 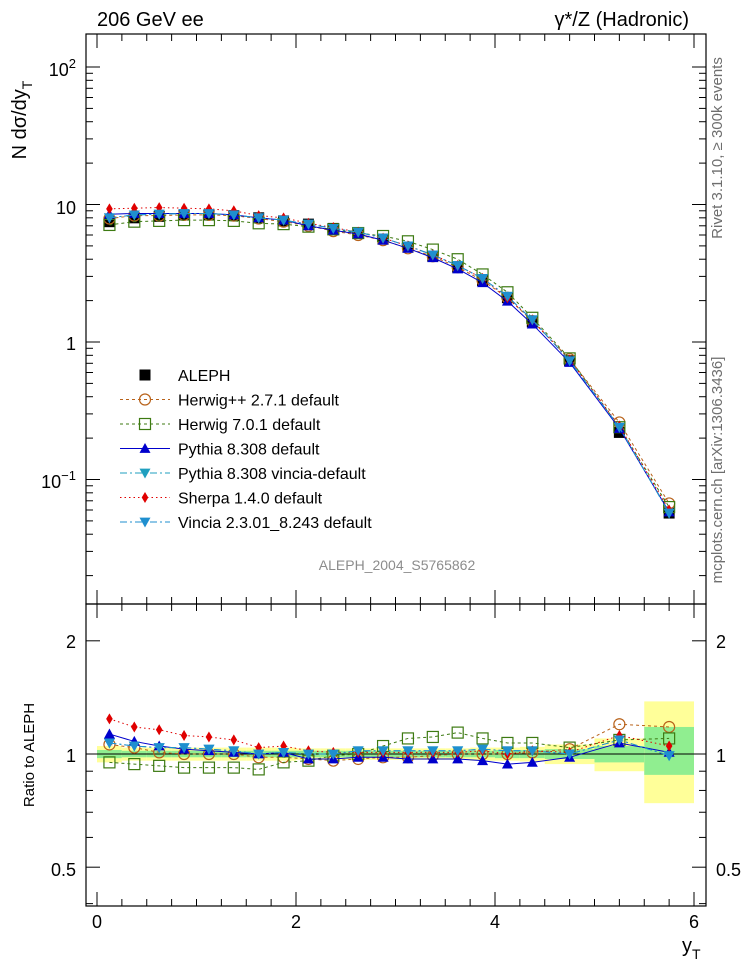 What do you see at coordinates (721, 756) in the screenshot?
I see `ratio-ytick-1-right: 1` at bounding box center [721, 756].